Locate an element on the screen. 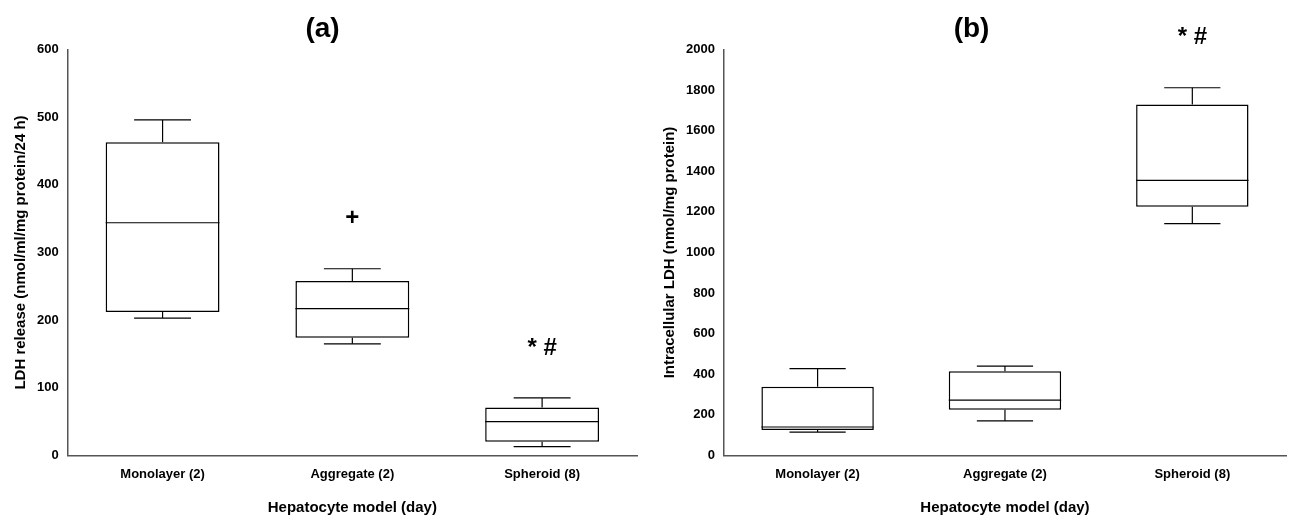 This screenshot has width=1314, height=529. chart-title: (a) is located at coordinates (322, 27).